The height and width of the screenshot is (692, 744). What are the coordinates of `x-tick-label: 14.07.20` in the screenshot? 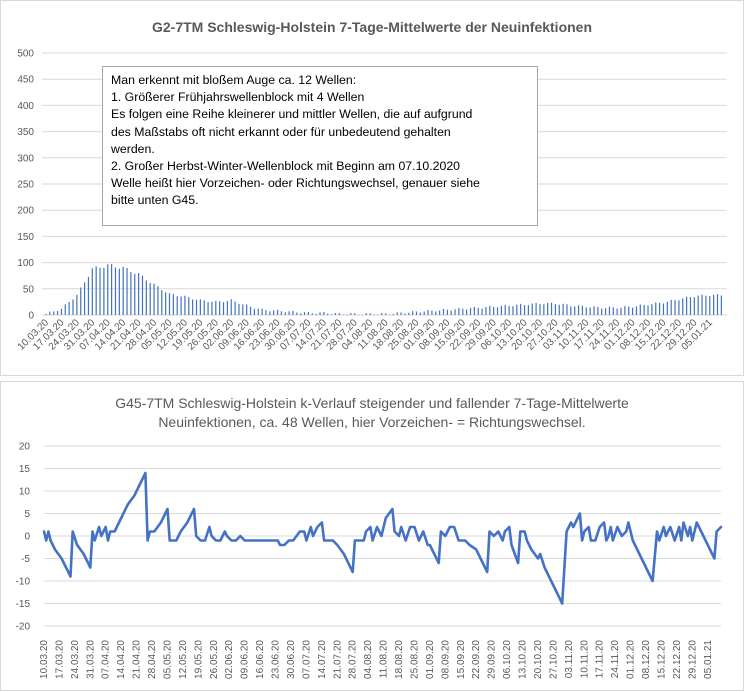 It's located at (322, 659).